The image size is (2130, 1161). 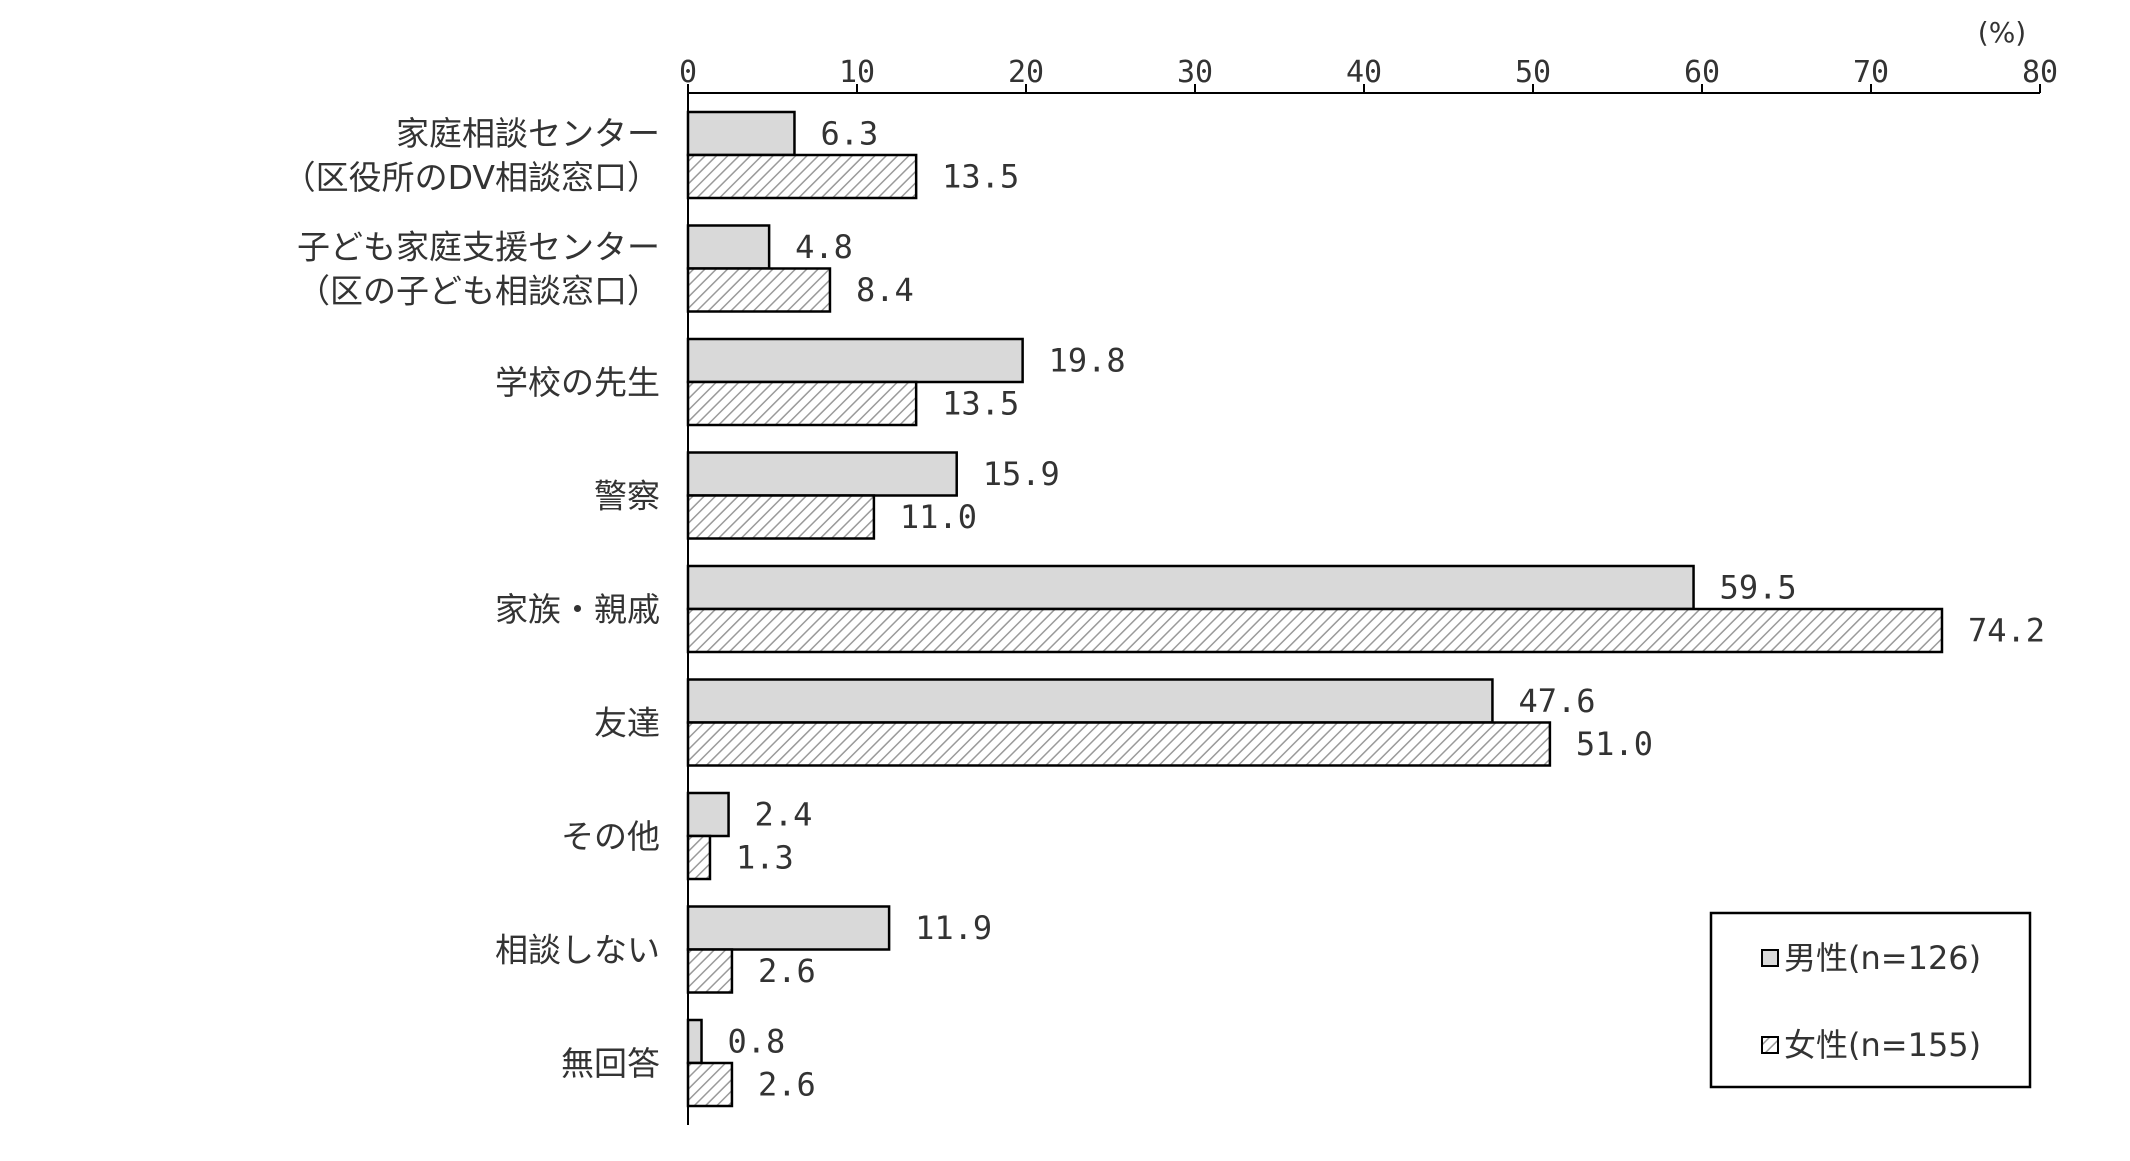 I want to click on data-label: 2.4, so click(x=784, y=815).